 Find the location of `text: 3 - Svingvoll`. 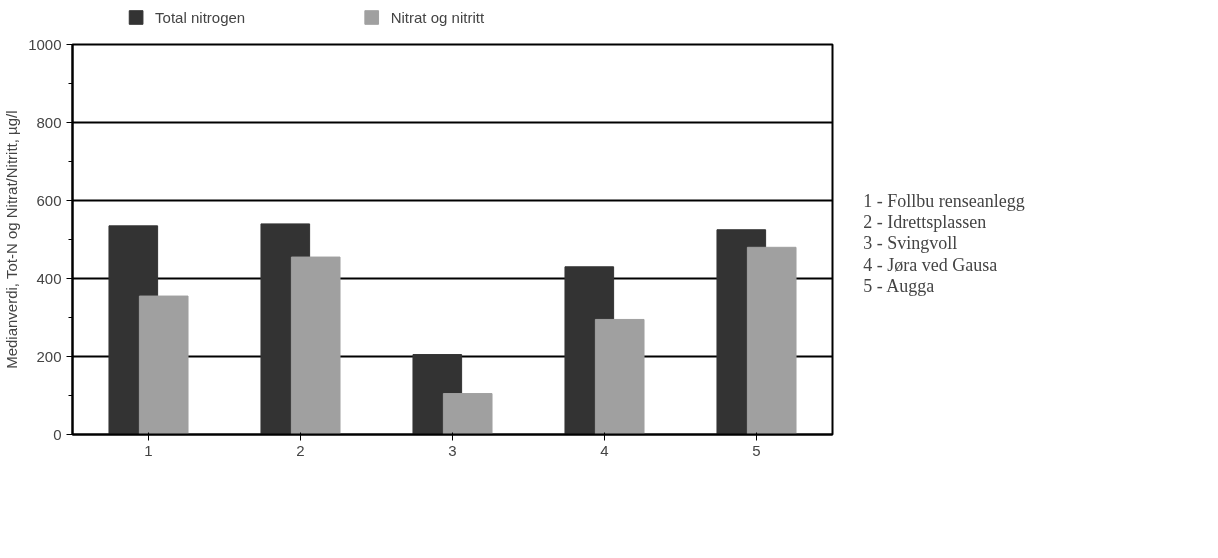

text: 3 - Svingvoll is located at coordinates (910, 243).